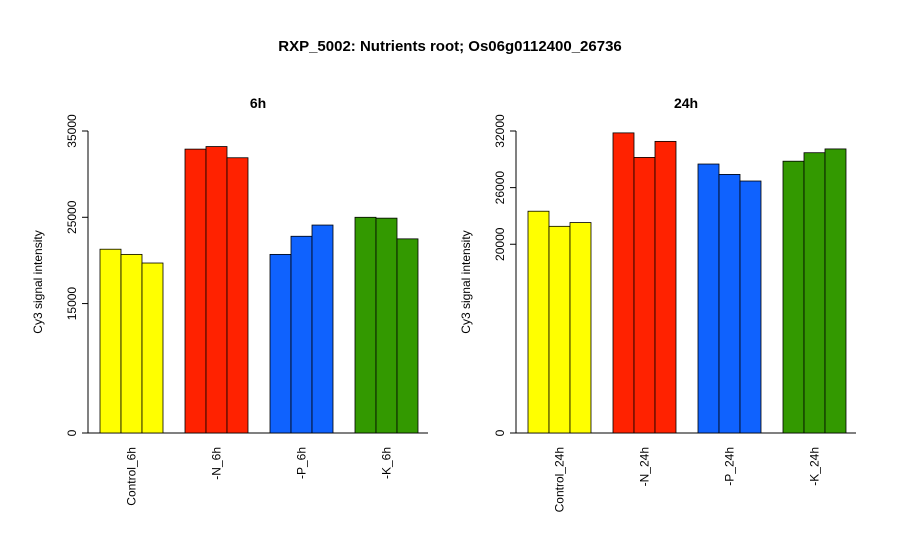 Image resolution: width=900 pixels, height=550 pixels. Describe the element at coordinates (686, 103) in the screenshot. I see `panel-2-title: 24h` at that location.